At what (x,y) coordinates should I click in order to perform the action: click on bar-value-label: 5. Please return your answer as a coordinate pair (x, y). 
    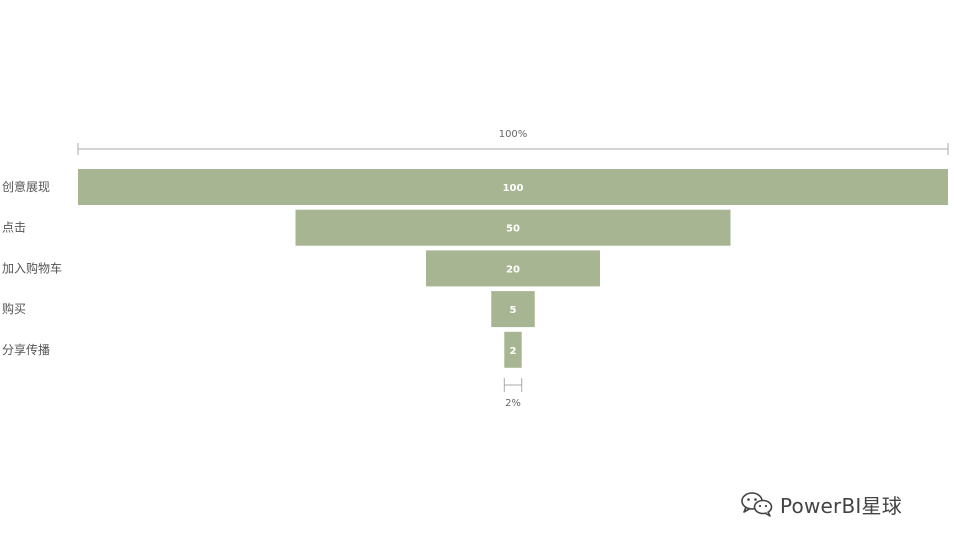
    Looking at the image, I should click on (513, 310).